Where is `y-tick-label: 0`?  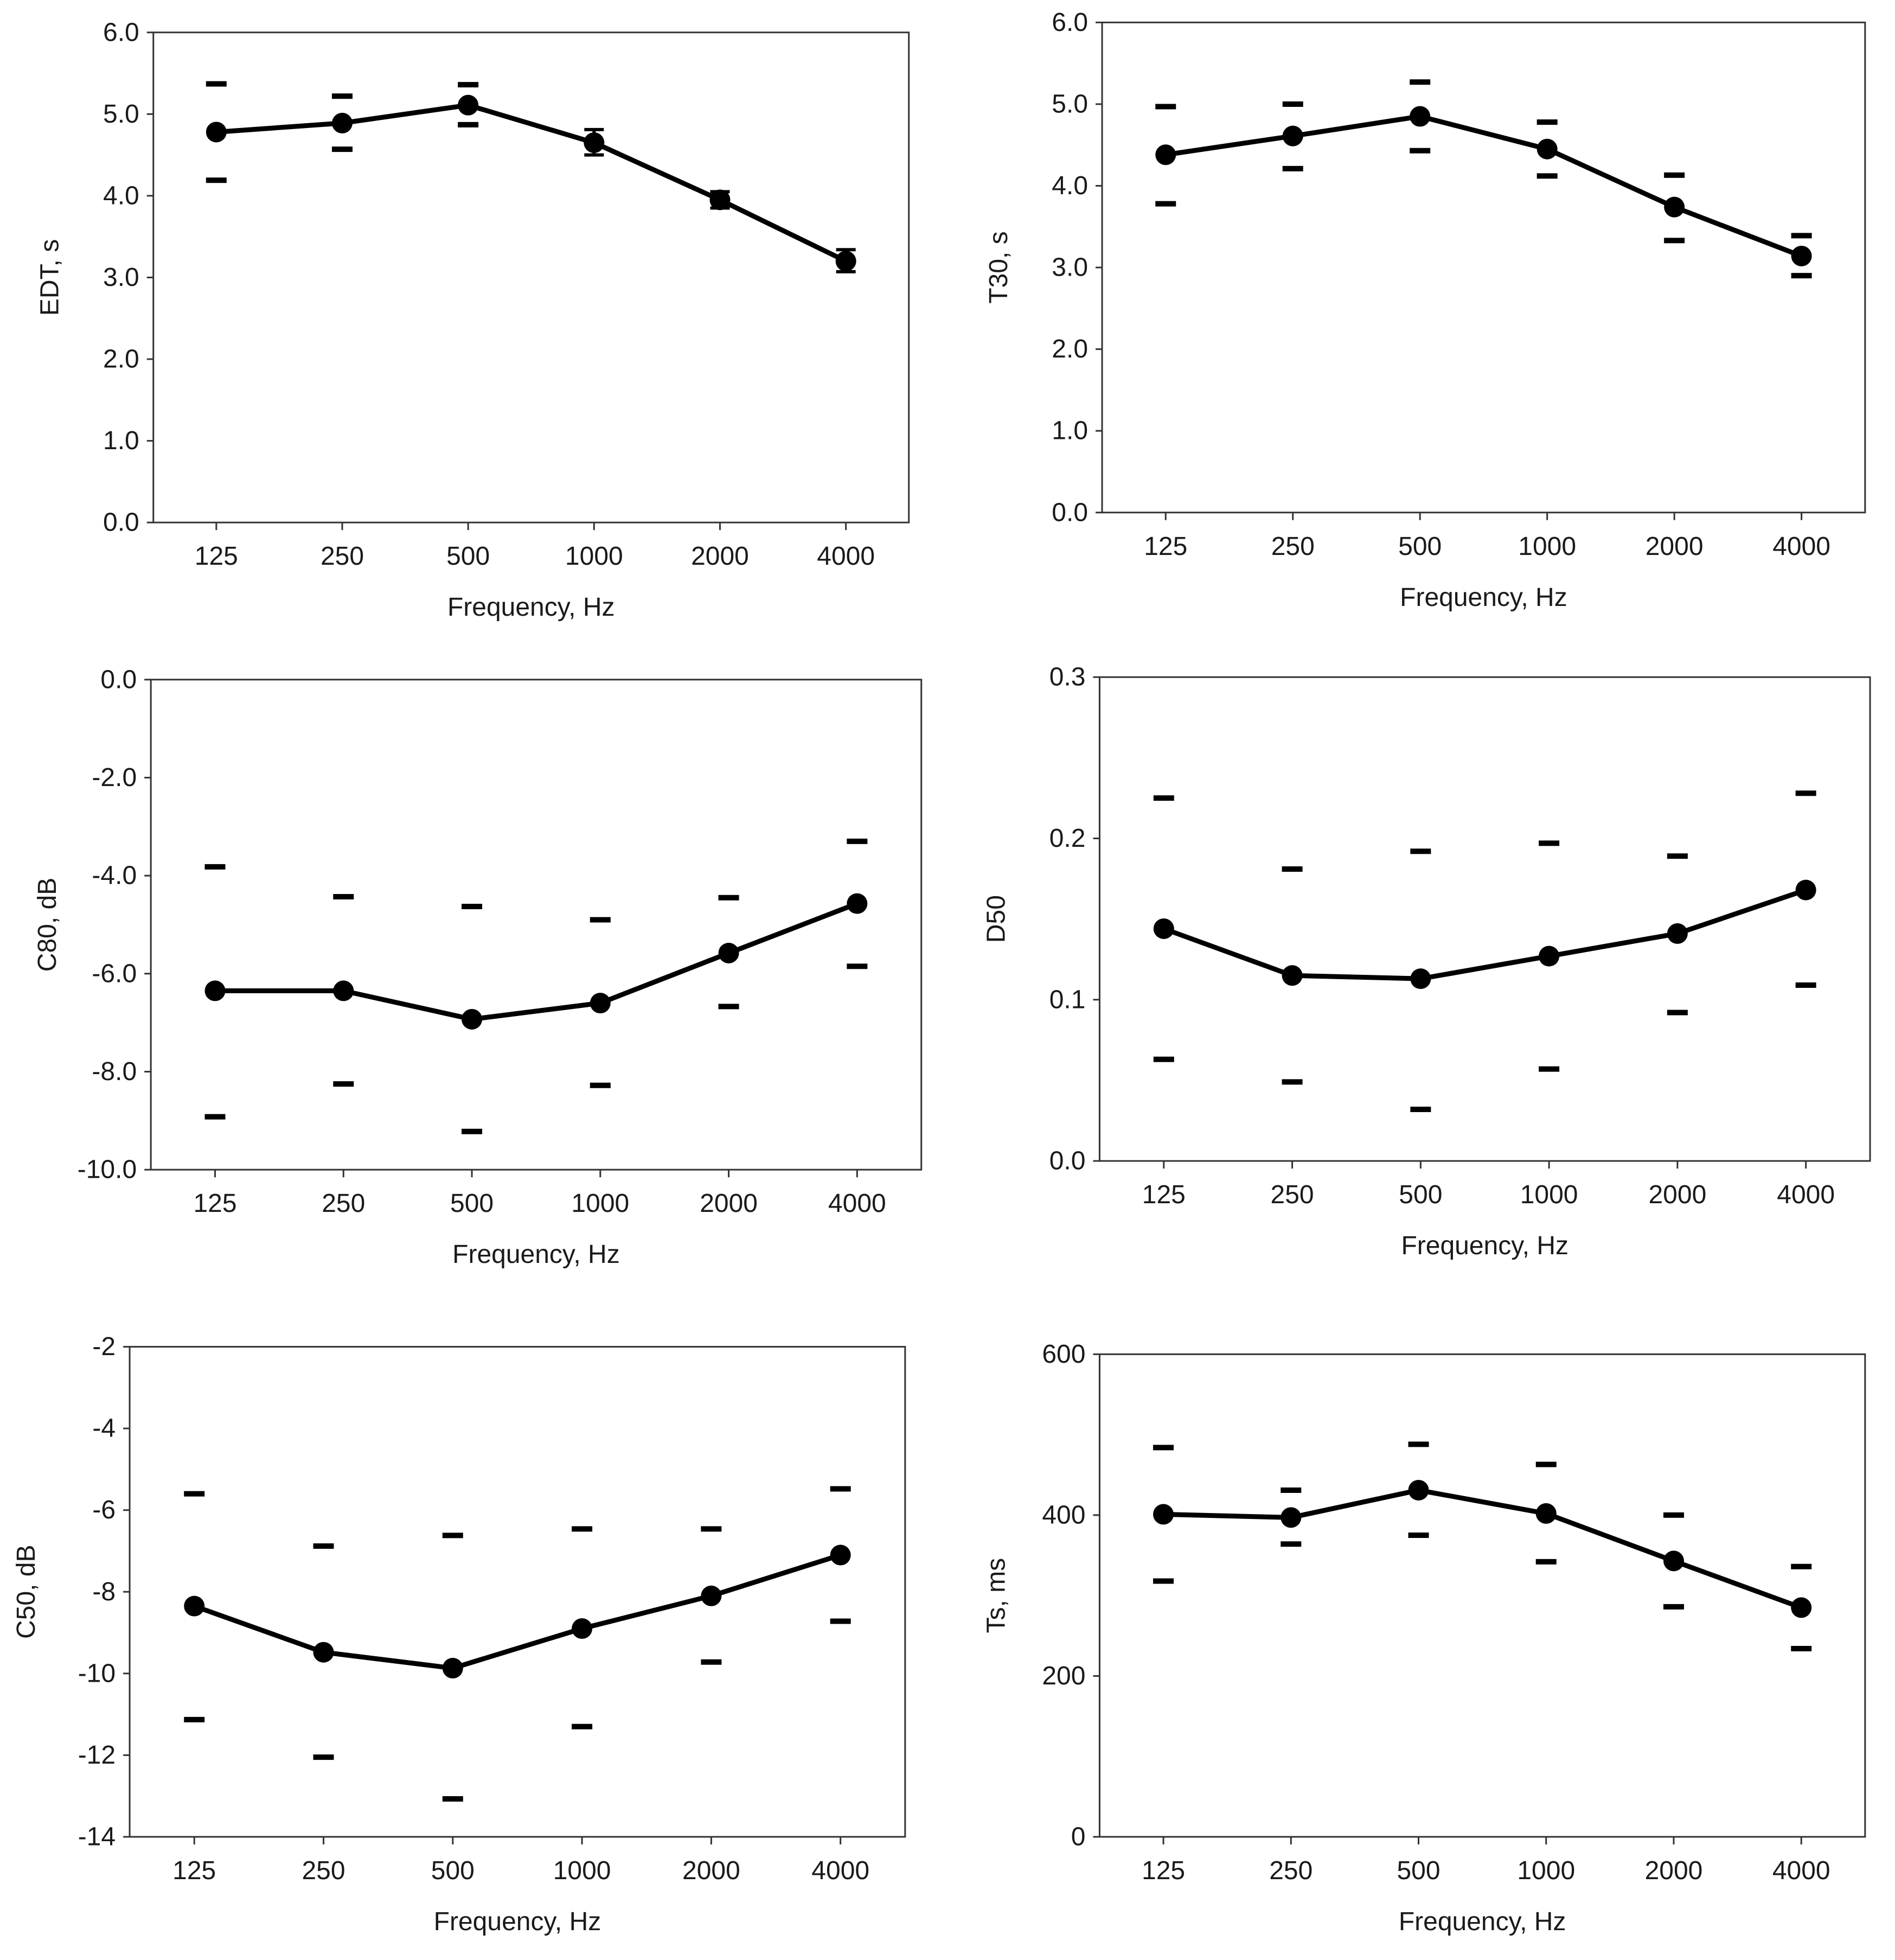
y-tick-label: 0 is located at coordinates (1078, 1836).